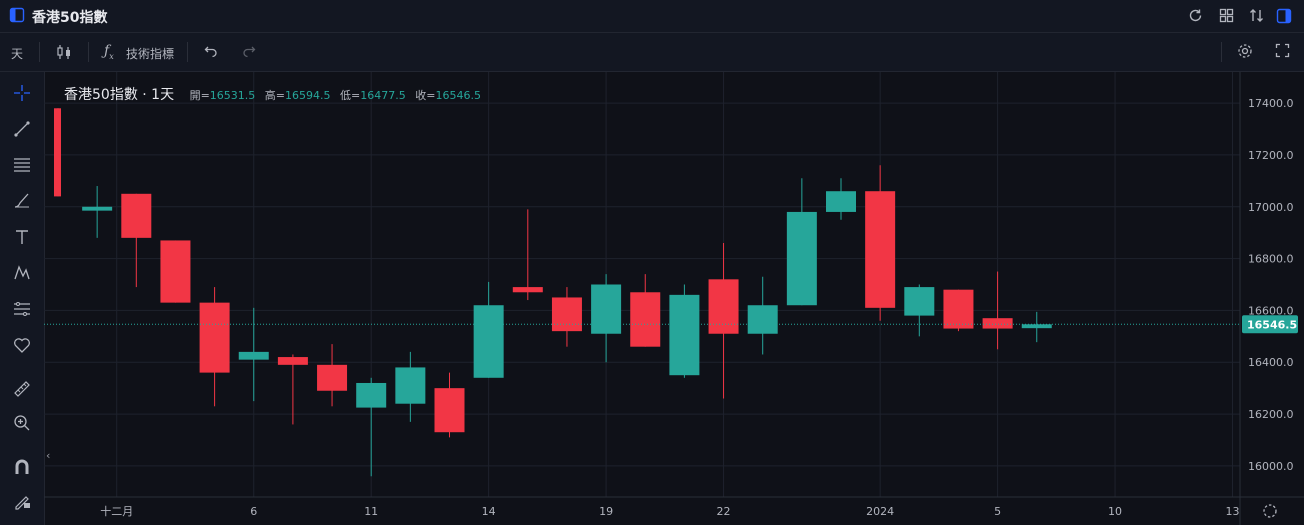 Image resolution: width=1304 pixels, height=525 pixels. I want to click on y-tick-label: 17400.0, so click(1271, 103).